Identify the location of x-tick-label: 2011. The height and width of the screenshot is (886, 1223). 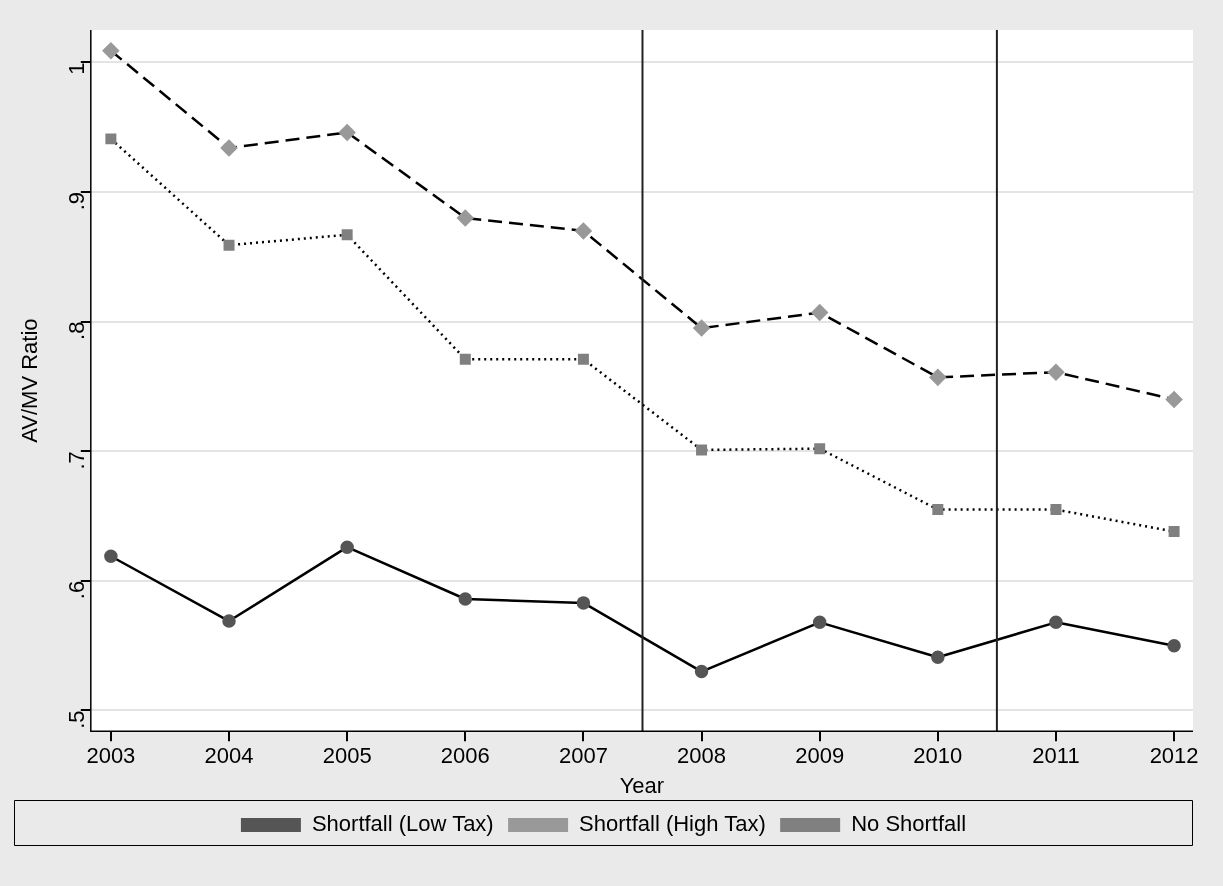
(1056, 756).